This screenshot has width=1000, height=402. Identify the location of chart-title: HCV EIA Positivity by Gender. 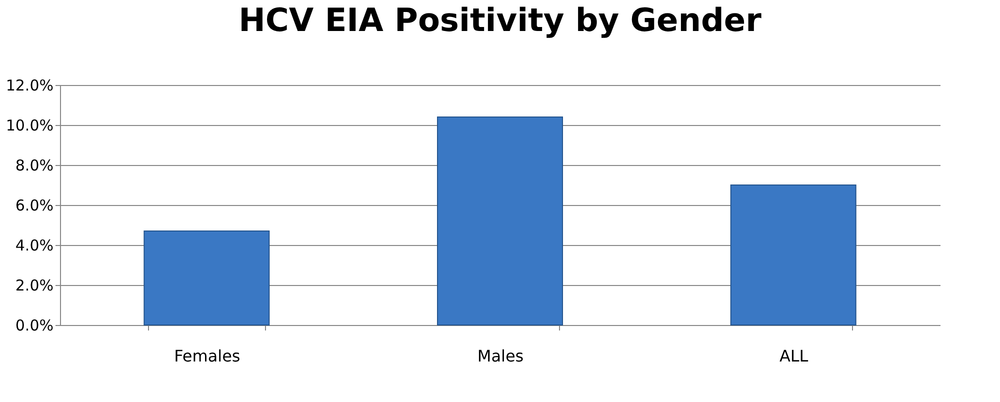
(500, 20).